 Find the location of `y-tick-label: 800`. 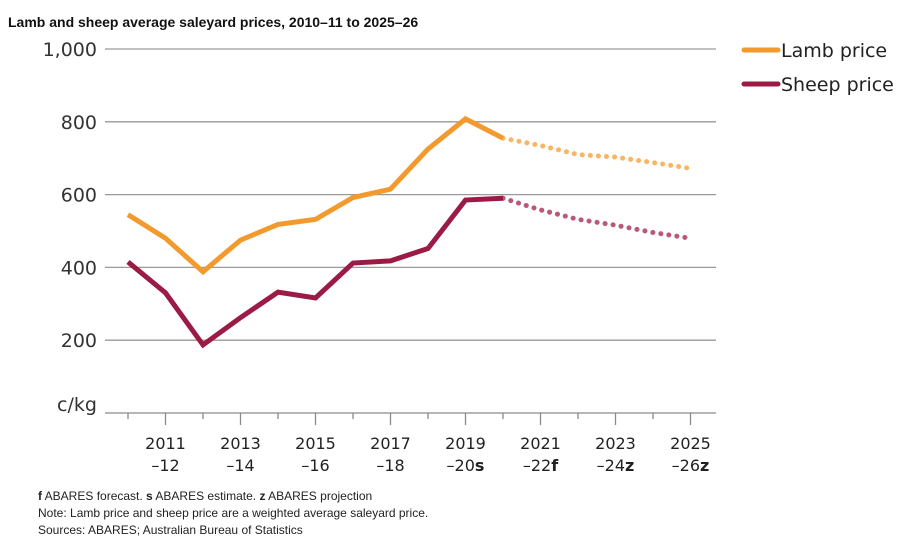

y-tick-label: 800 is located at coordinates (79, 123).